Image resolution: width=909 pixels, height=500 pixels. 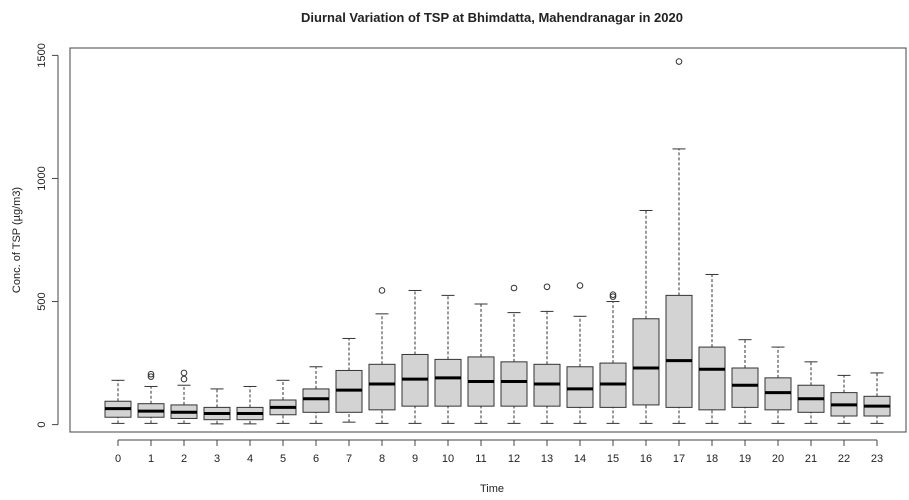 I want to click on x-tick-label: 5, so click(x=283, y=459).